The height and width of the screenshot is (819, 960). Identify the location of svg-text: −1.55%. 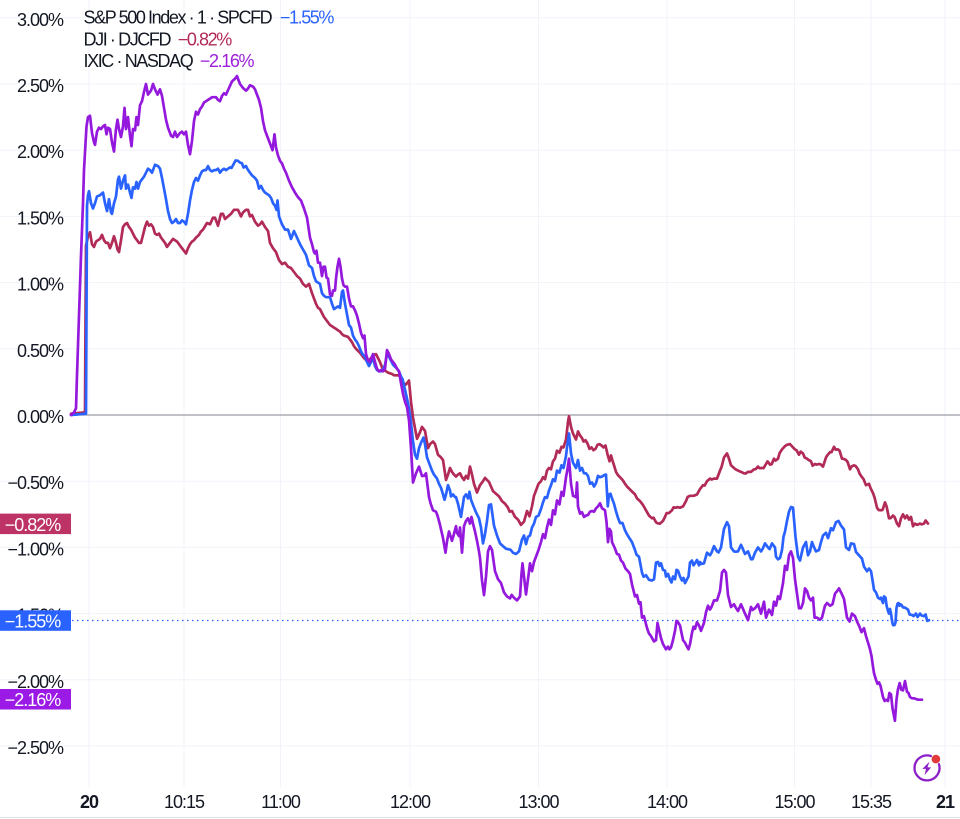
(33, 621).